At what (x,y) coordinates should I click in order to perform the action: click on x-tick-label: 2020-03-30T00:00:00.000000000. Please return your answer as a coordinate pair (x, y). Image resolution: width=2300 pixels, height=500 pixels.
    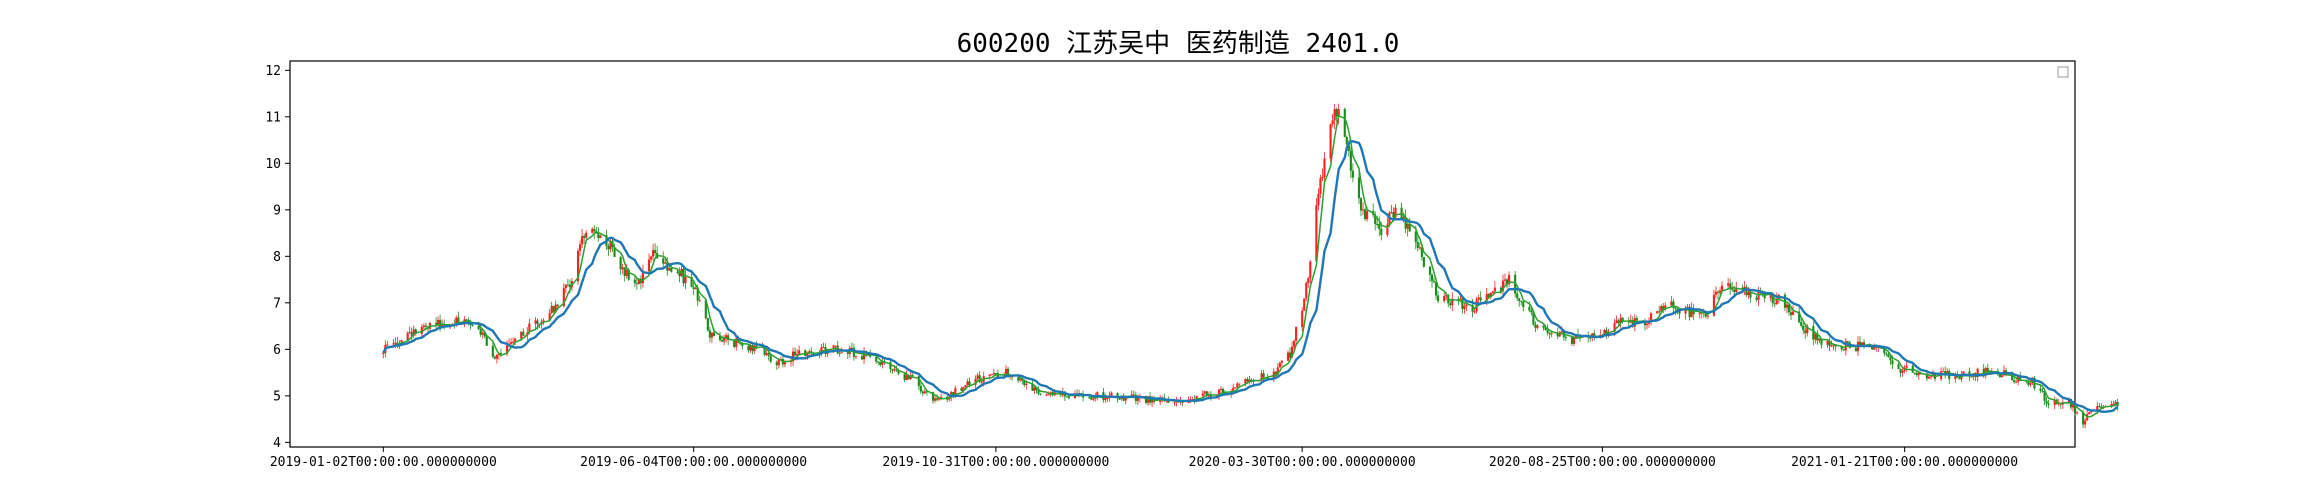
    Looking at the image, I should click on (1302, 462).